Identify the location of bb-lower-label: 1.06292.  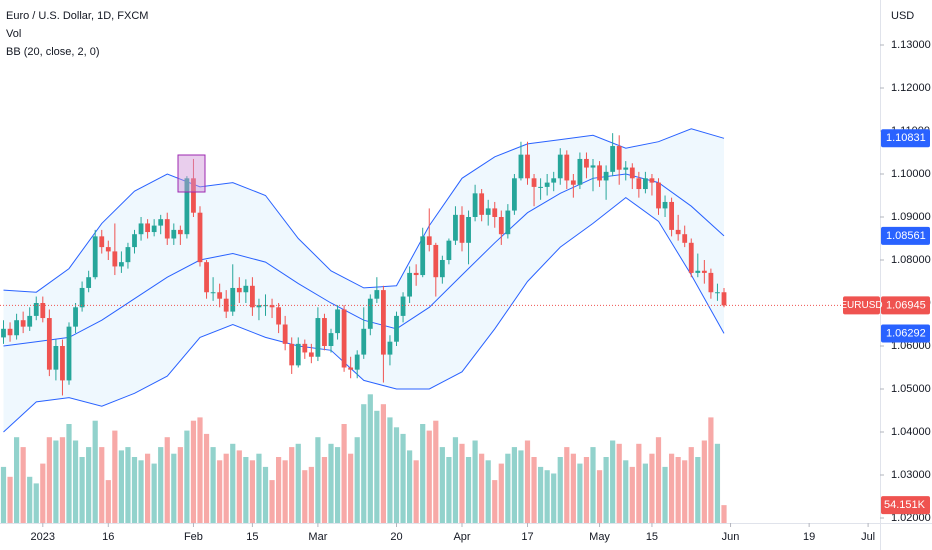
(906, 333).